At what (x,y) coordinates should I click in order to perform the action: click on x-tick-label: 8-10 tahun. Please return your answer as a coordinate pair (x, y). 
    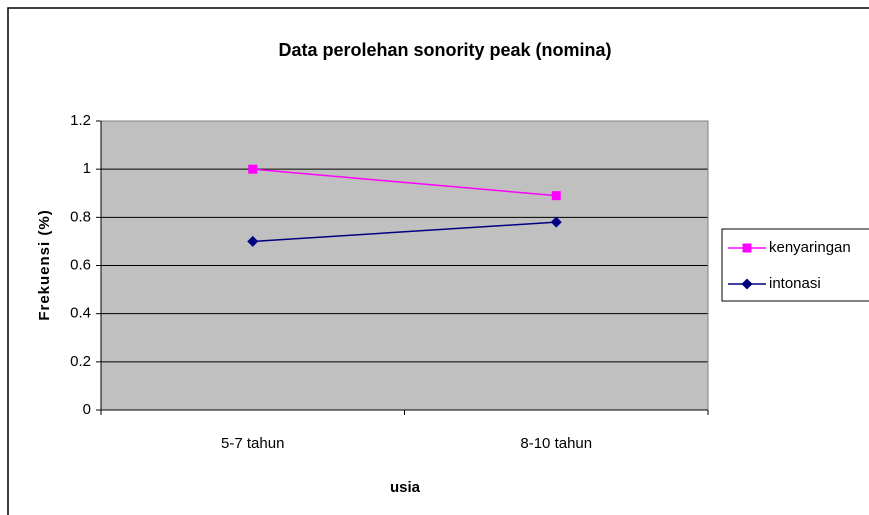
    Looking at the image, I should click on (556, 443).